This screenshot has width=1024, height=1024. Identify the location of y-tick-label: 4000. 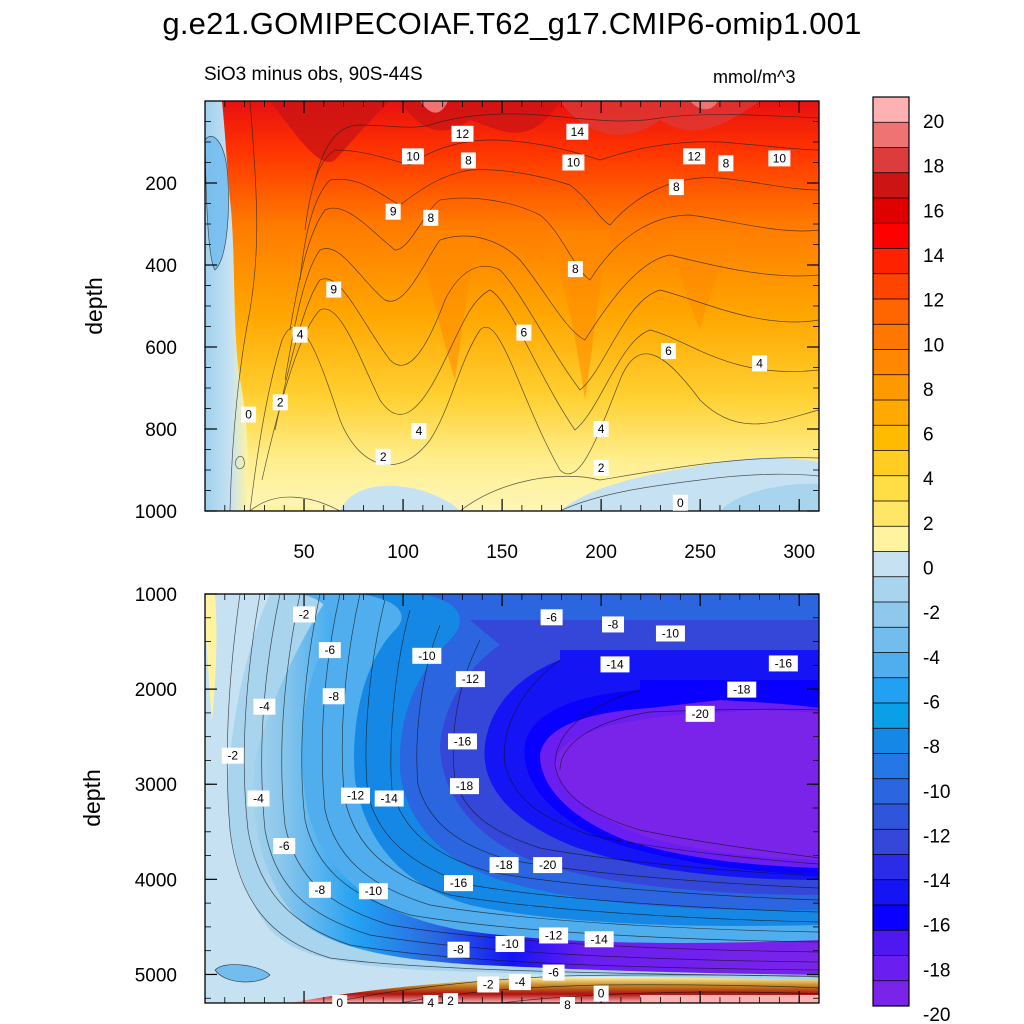
(156, 880).